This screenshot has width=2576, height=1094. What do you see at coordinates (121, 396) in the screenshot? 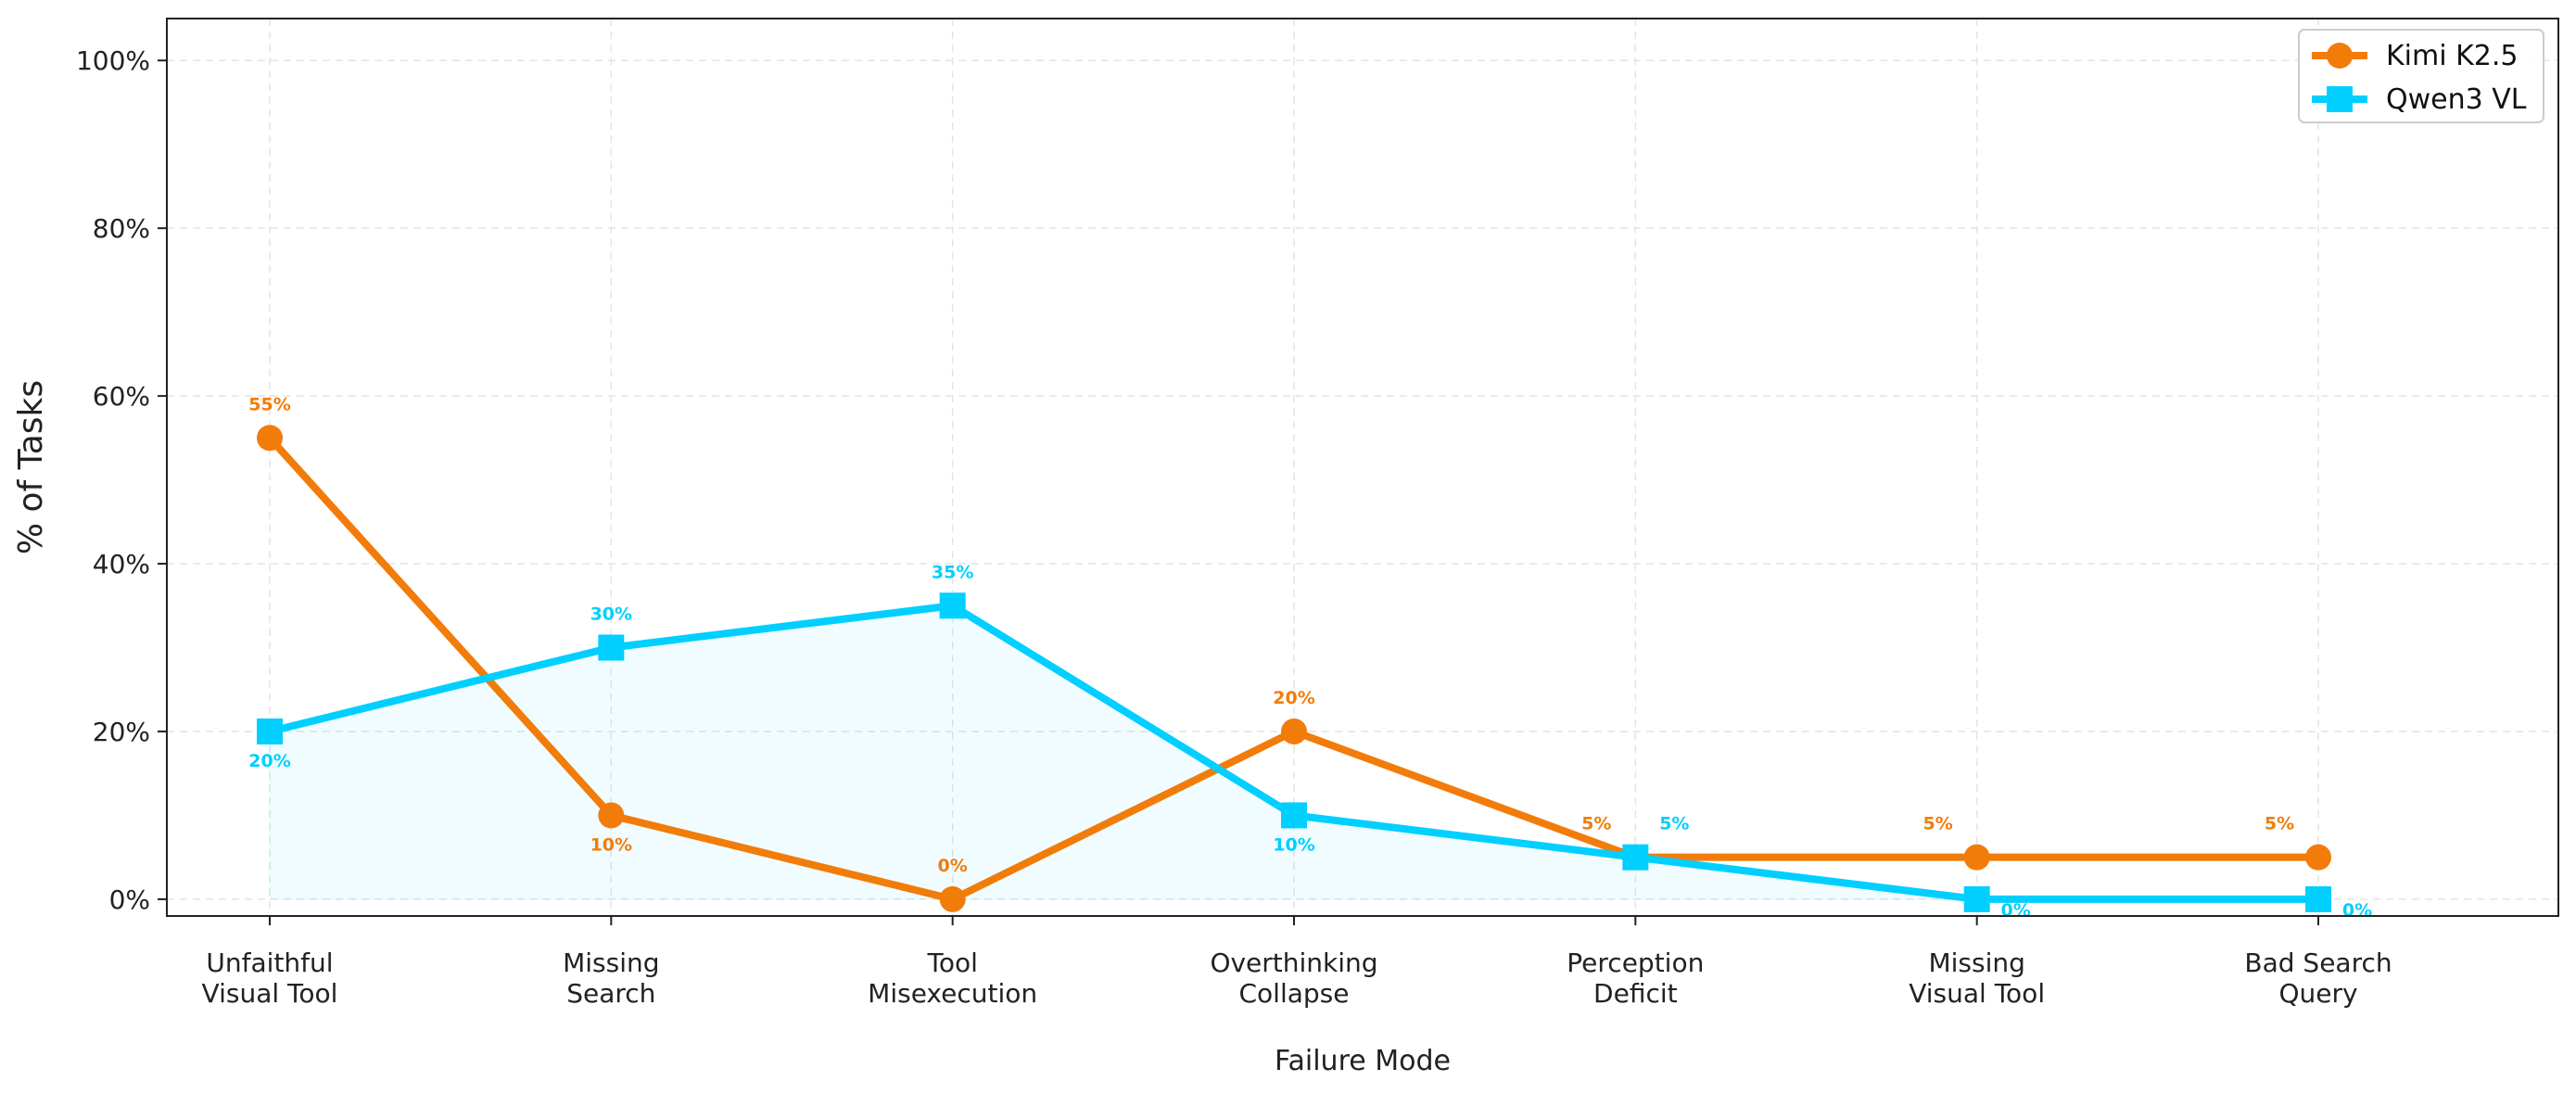
I see `y-tick-label: 60%` at bounding box center [121, 396].